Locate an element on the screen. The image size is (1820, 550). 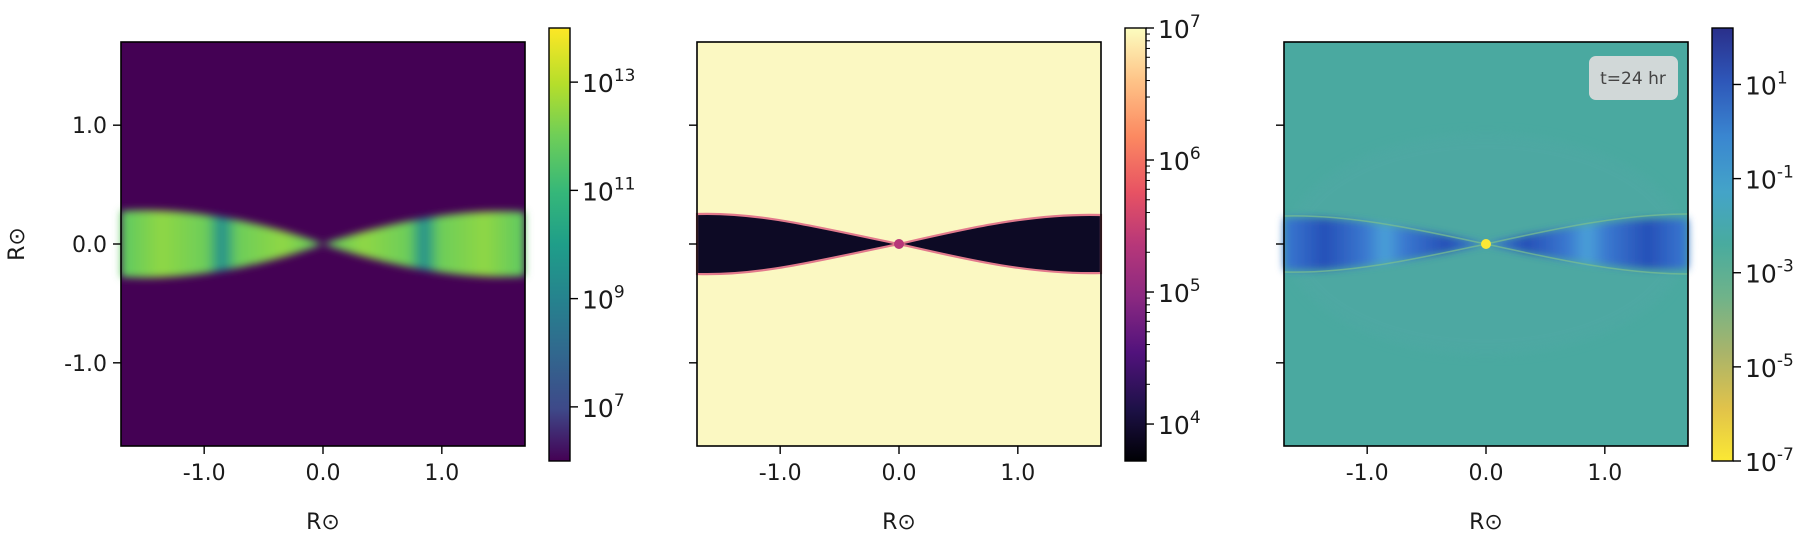
panel-2-cbtick-label: 10⁵ is located at coordinates (1179, 292).